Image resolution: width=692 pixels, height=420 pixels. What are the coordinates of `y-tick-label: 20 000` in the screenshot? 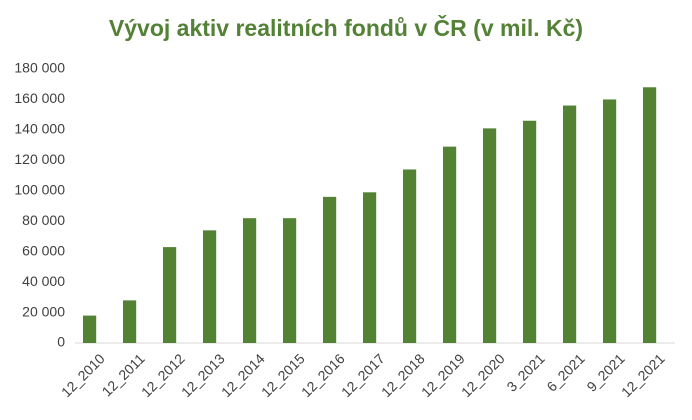 It's located at (43, 311).